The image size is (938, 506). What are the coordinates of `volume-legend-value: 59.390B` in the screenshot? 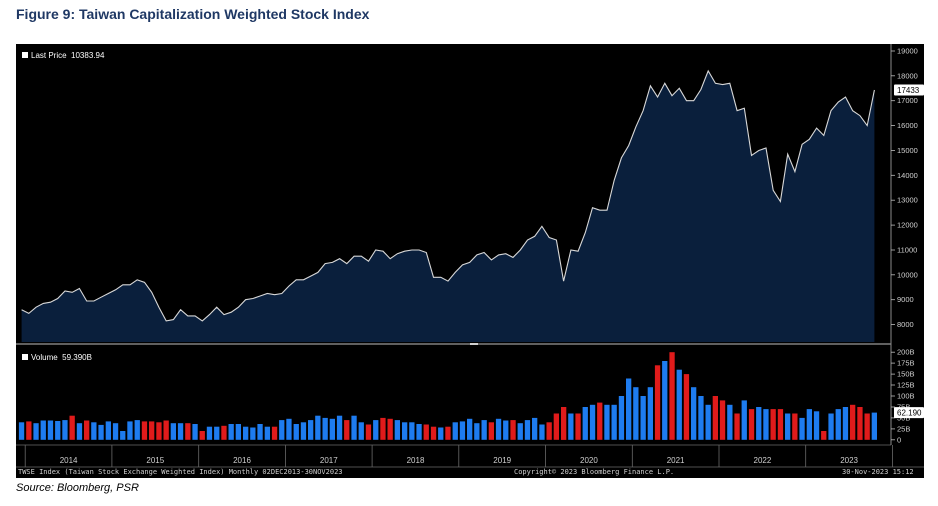 It's located at (77, 357).